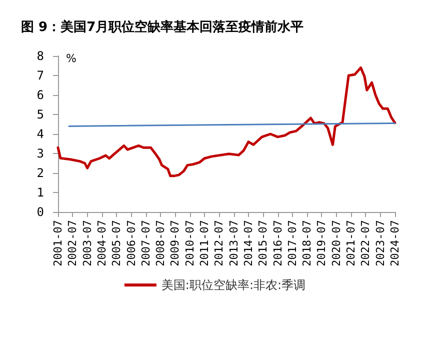 Image resolution: width=430 pixels, height=344 pixels. I want to click on chart-title: 图 9：美国7月职位空缺率基本回落至疫情前水平, so click(162, 27).